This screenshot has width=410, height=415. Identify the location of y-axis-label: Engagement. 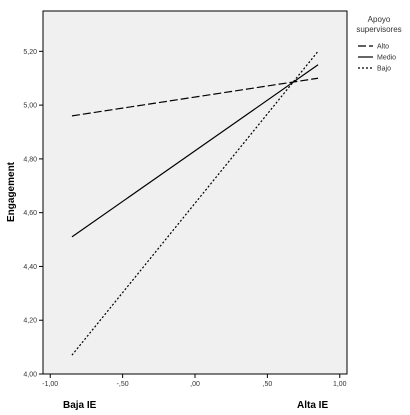
(11, 191).